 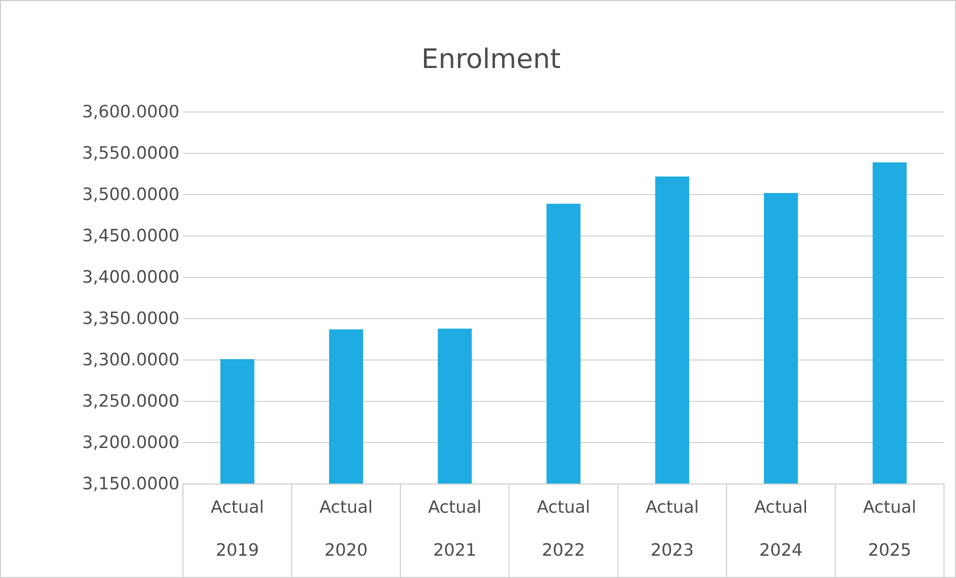 What do you see at coordinates (130, 153) in the screenshot?
I see `y-tick-label: 3,550.0000` at bounding box center [130, 153].